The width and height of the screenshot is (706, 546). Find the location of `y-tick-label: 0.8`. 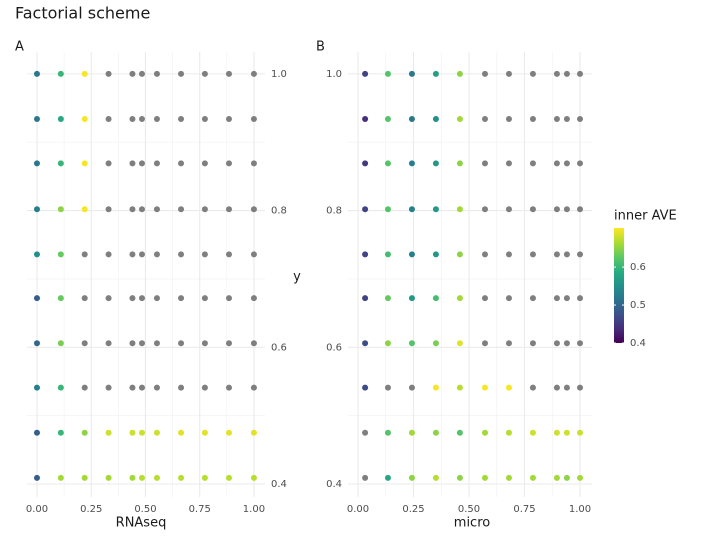

y-tick-label: 0.8 is located at coordinates (334, 211).